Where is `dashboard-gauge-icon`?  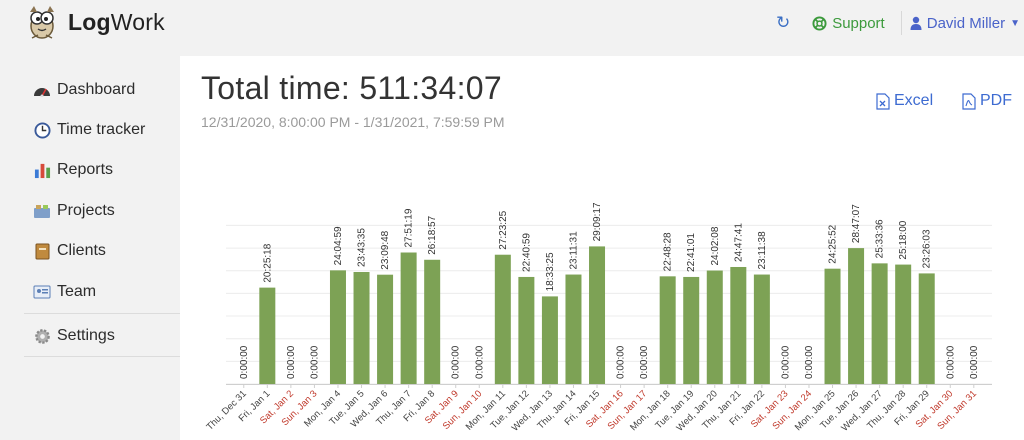 dashboard-gauge-icon is located at coordinates (42, 90).